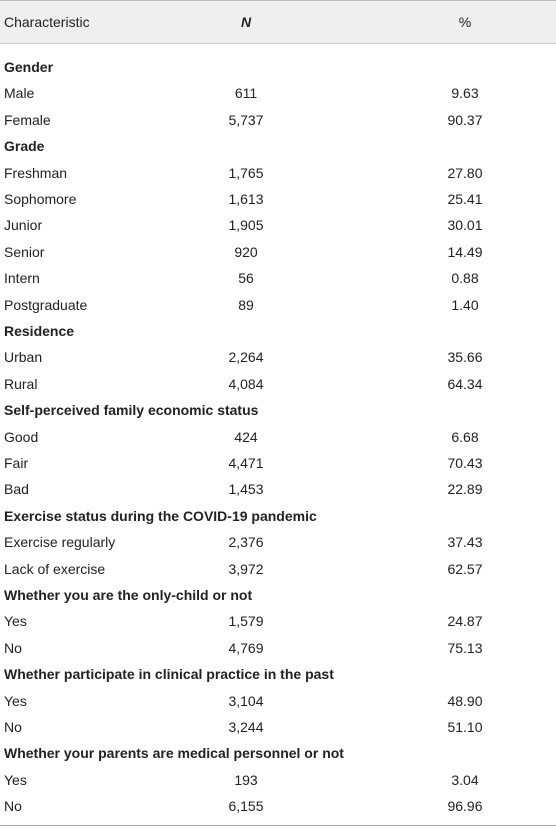  Describe the element at coordinates (246, 727) in the screenshot. I see `row-value: 3,244` at that location.